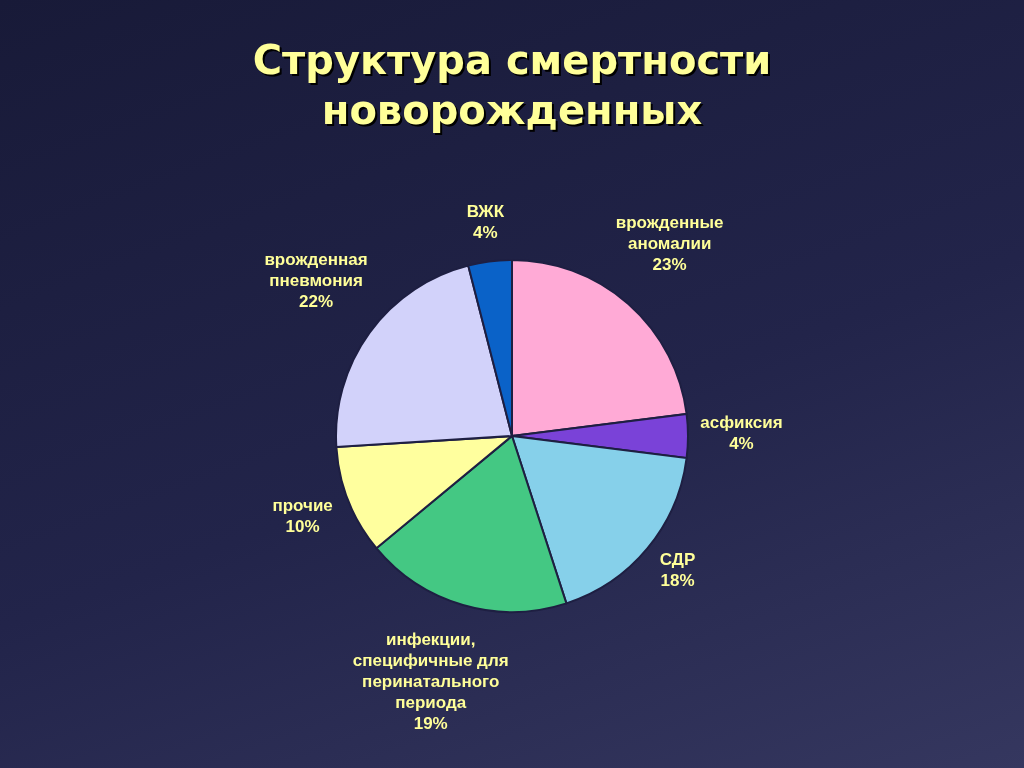 This screenshot has width=1024, height=768. What do you see at coordinates (302, 505) in the screenshot?
I see `slice-label: прочие` at bounding box center [302, 505].